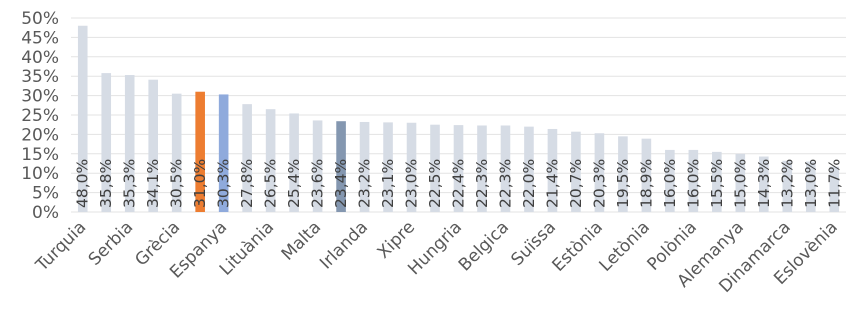 The image size is (848, 320). I want to click on data-label: 22,4%, so click(459, 183).